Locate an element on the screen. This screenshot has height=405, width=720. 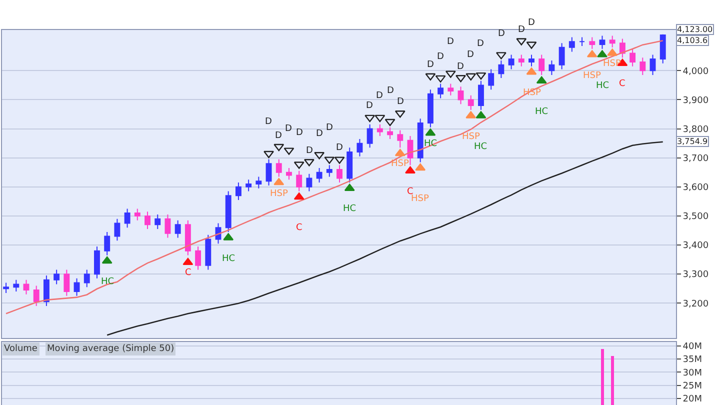
y-tick-label: 3,200 is located at coordinates (695, 304).